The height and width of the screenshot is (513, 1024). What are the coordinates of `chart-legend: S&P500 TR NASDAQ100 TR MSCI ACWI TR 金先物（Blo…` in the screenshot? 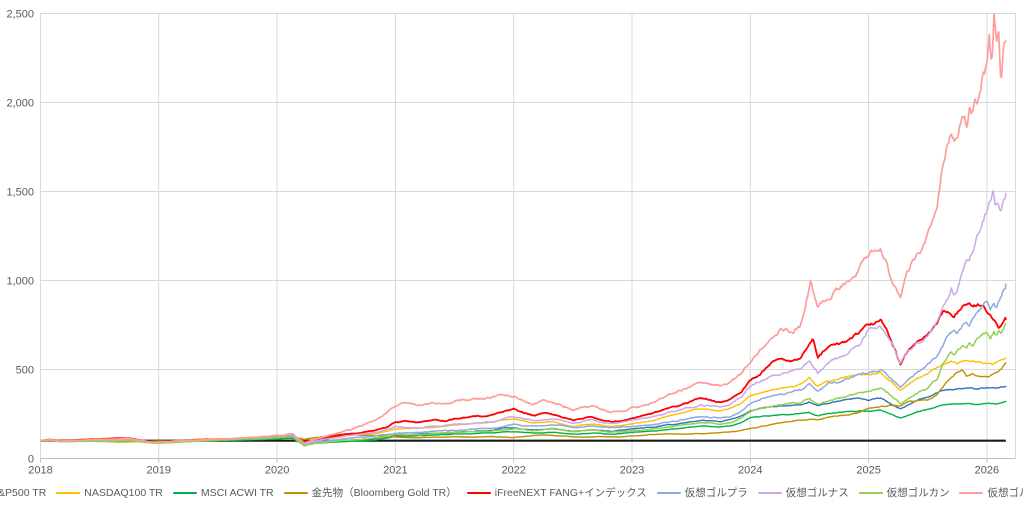 It's located at (512, 492).